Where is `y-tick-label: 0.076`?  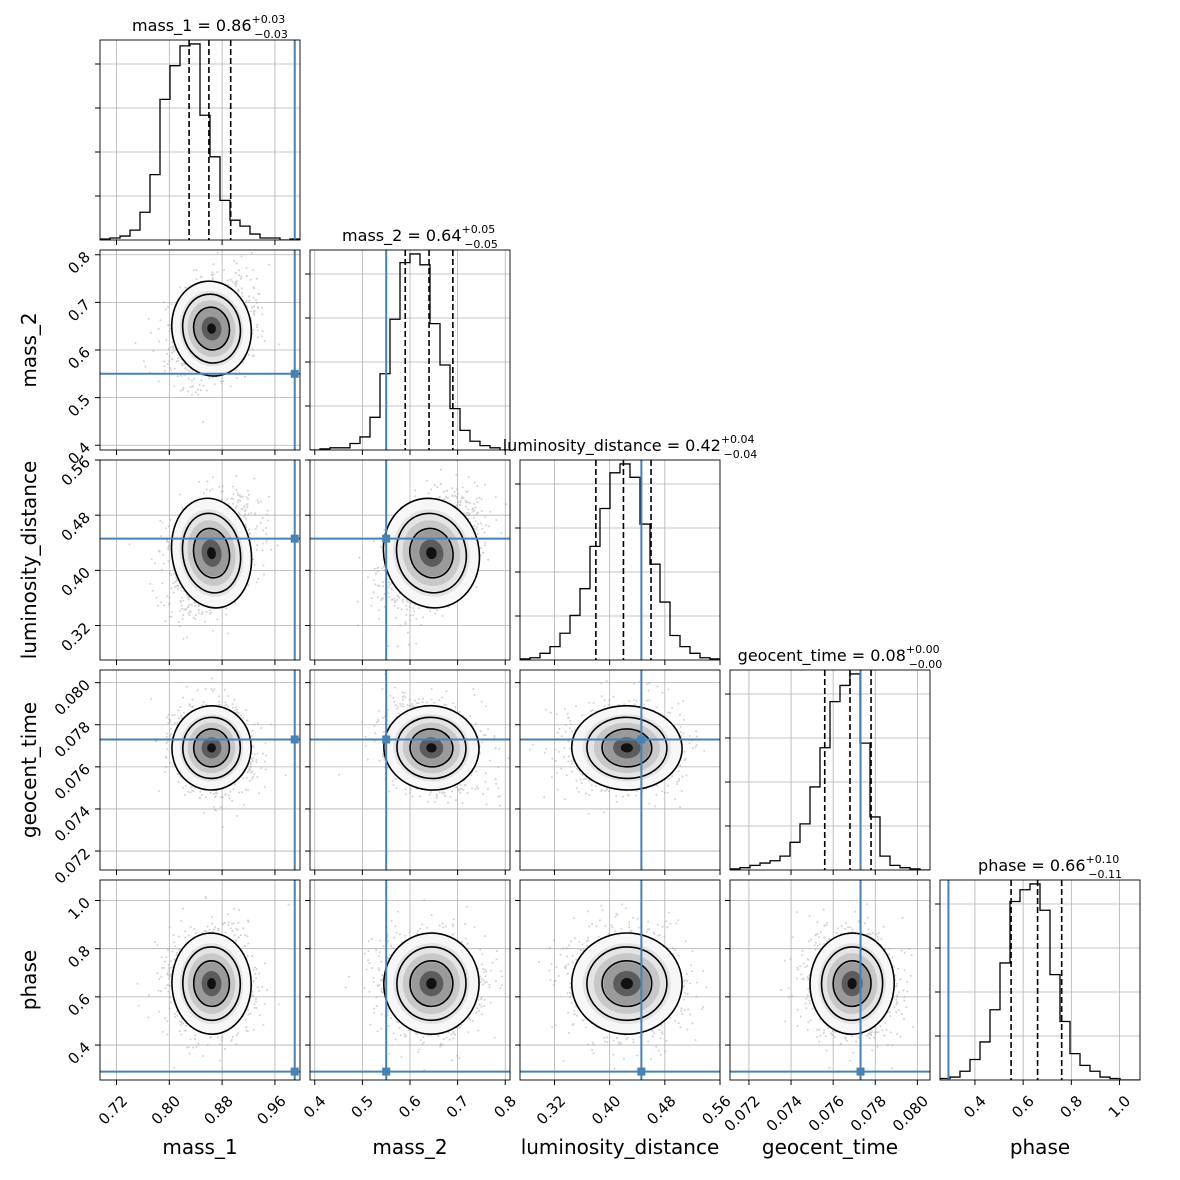
y-tick-label: 0.076 is located at coordinates (72, 781).